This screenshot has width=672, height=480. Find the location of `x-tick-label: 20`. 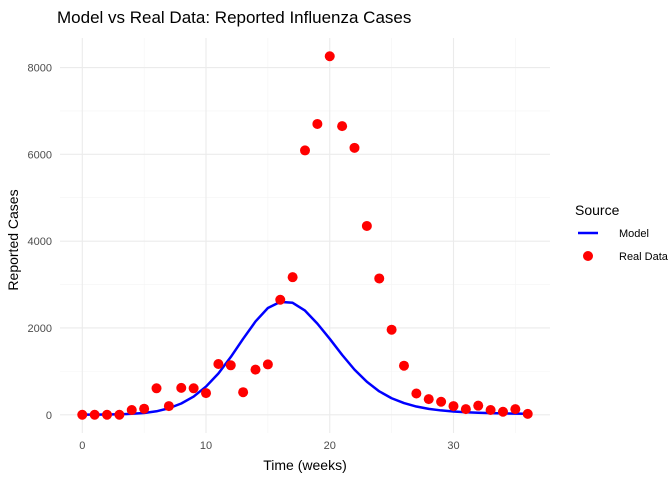

x-tick-label: 20 is located at coordinates (330, 446).